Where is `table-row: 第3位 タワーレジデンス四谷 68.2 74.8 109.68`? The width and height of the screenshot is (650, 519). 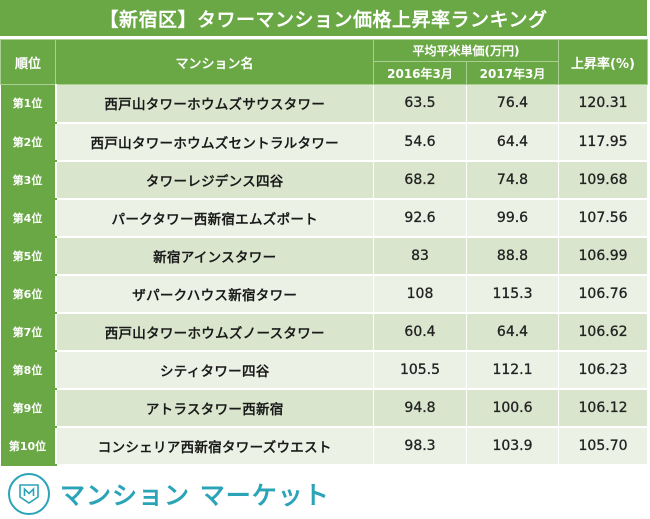 table-row: 第3位 タワーレジデンス四谷 68.2 74.8 109.68 is located at coordinates (324, 180).